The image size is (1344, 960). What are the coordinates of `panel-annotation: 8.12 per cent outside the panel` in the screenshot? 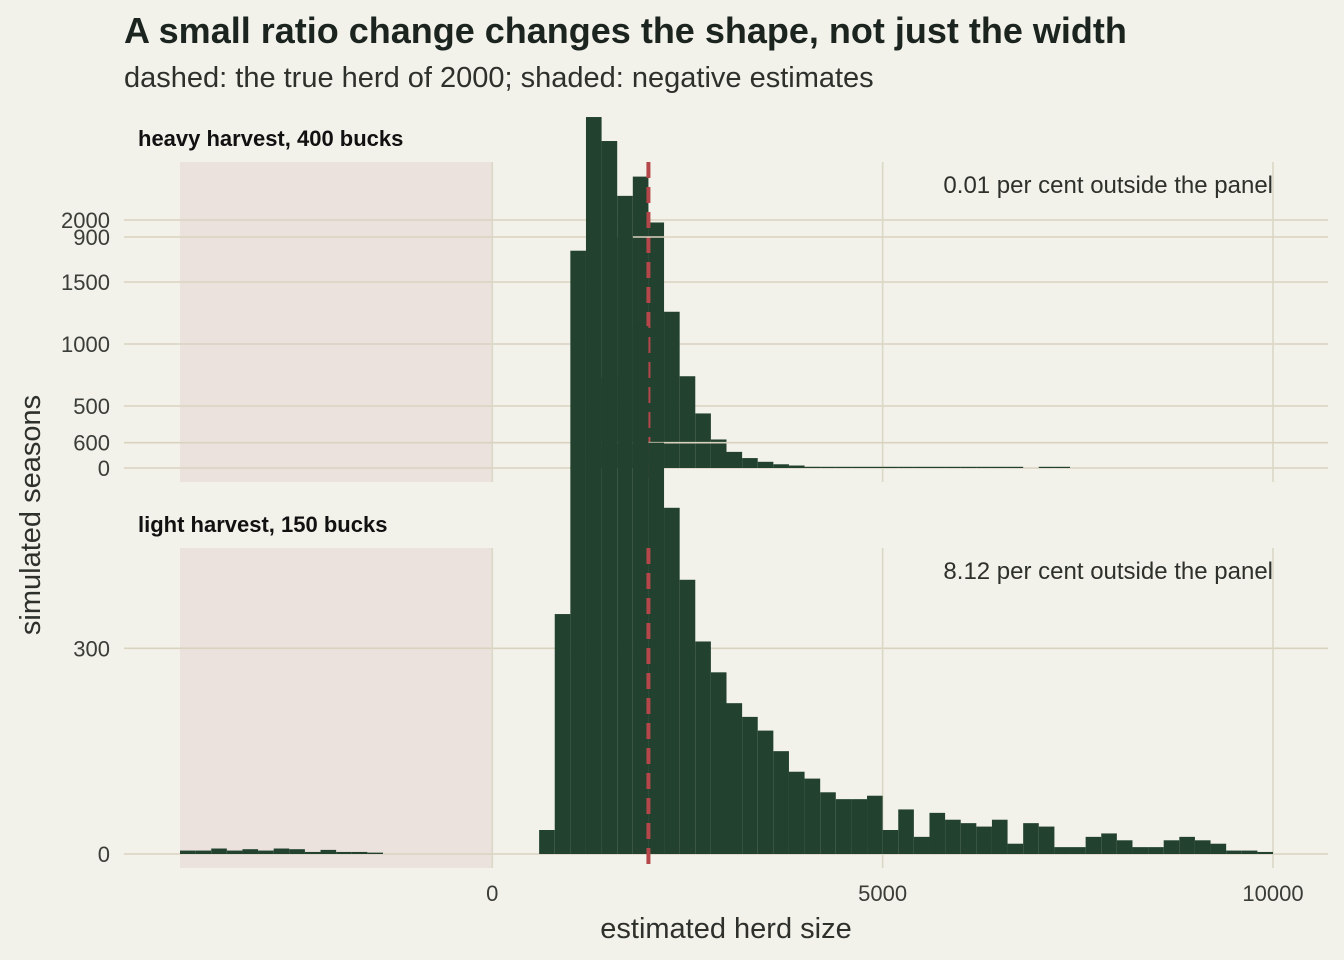 It's located at (1108, 571).